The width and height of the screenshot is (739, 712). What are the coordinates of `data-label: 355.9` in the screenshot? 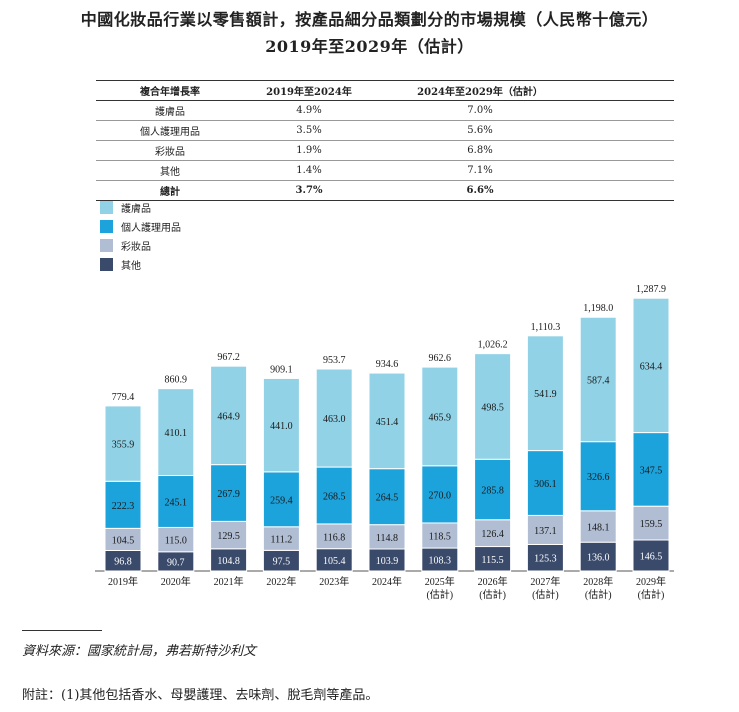 It's located at (123, 445).